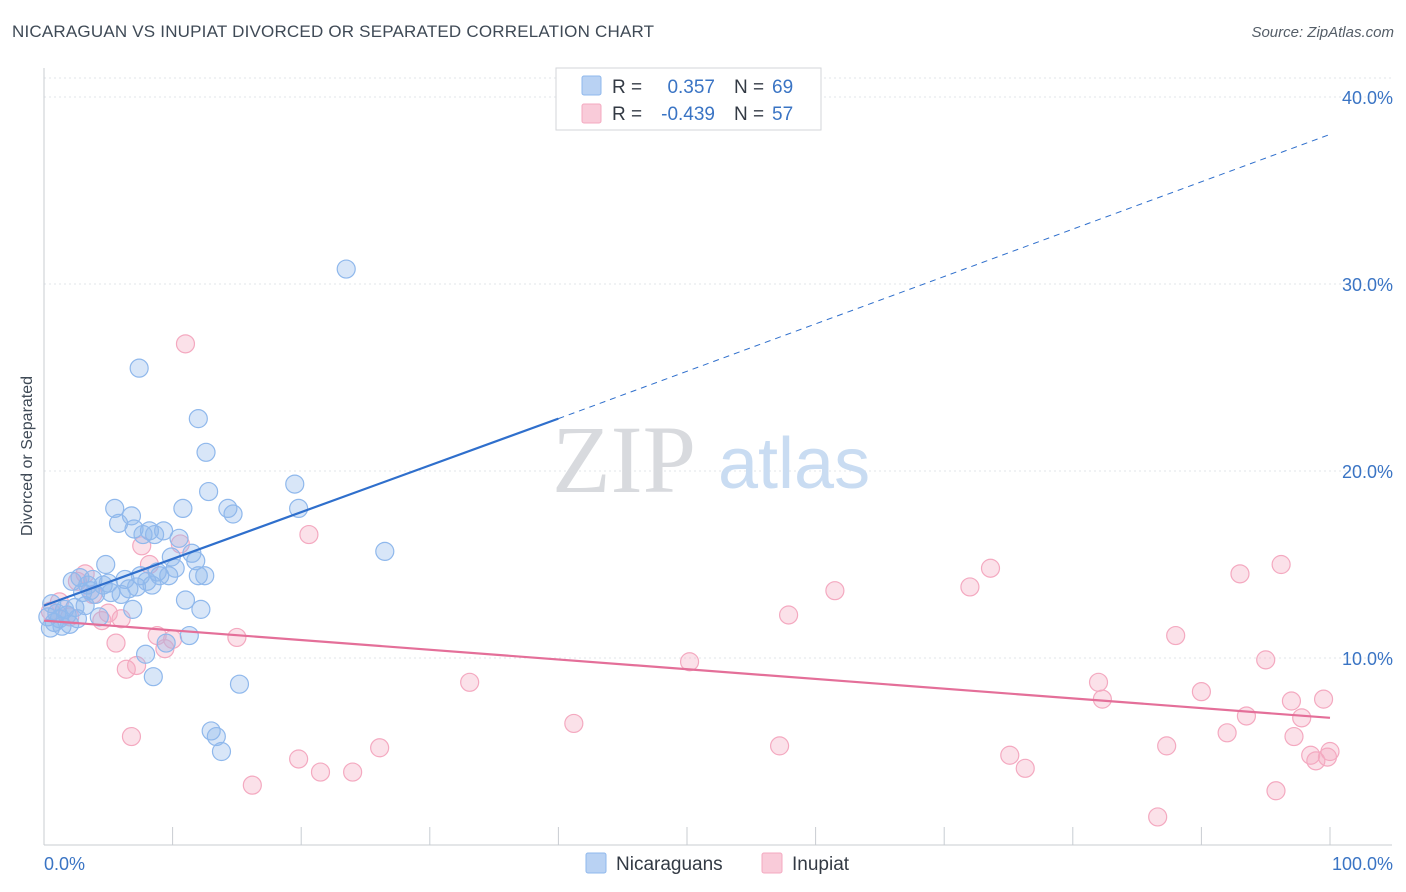 This screenshot has width=1406, height=892. Describe the element at coordinates (669, 864) in the screenshot. I see `series-legend-label-nicaraguans: Nicaraguans` at that location.